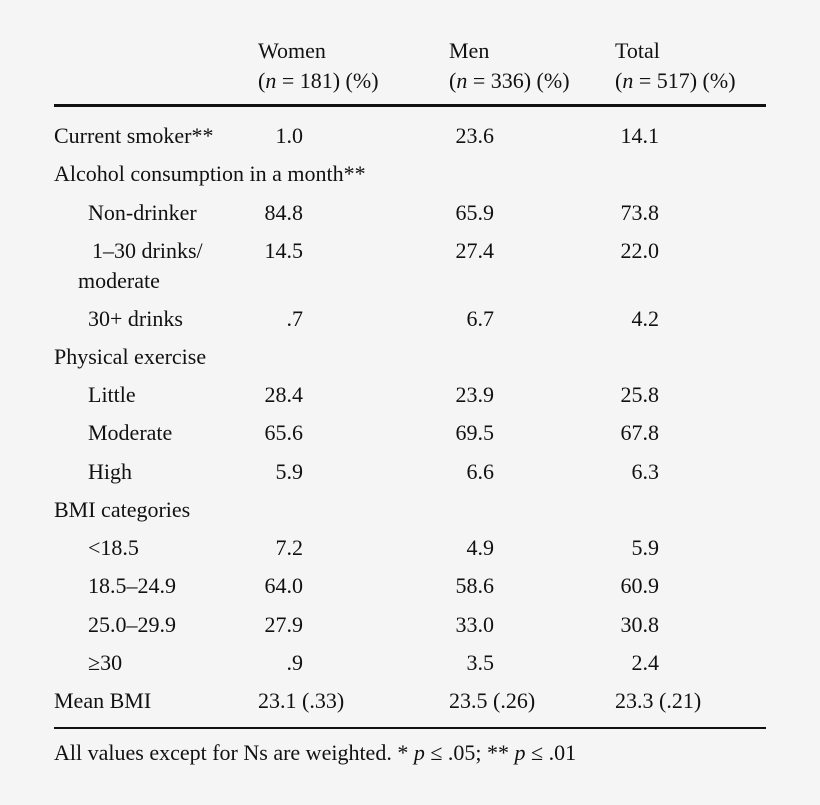 The height and width of the screenshot is (805, 820). Describe the element at coordinates (658, 700) in the screenshot. I see `cell-total: 23.3 (.21)` at that location.